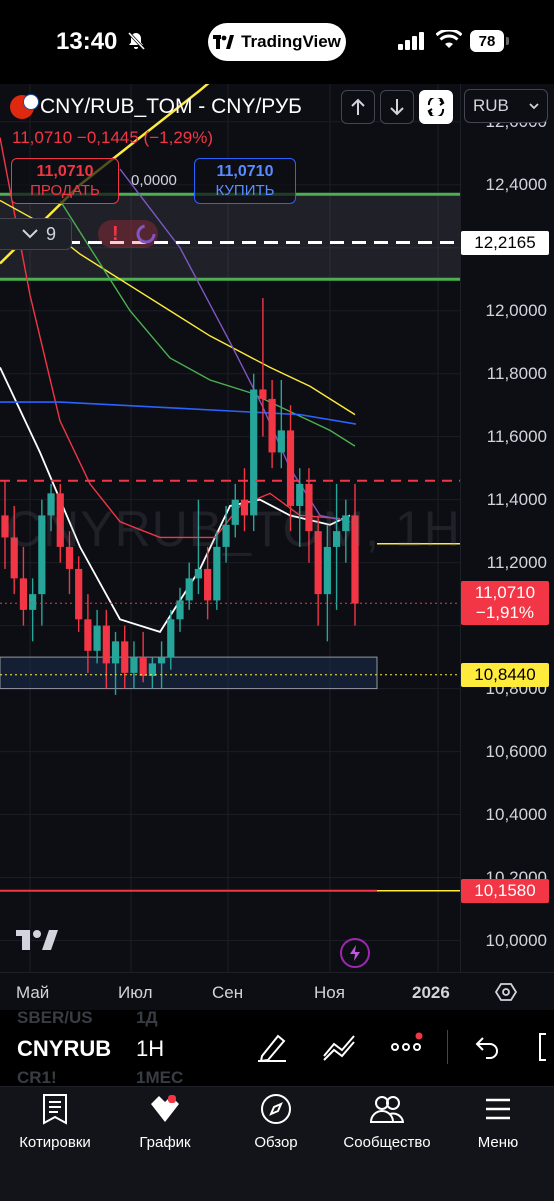  I want to click on chart-mode-button, so click(436, 107).